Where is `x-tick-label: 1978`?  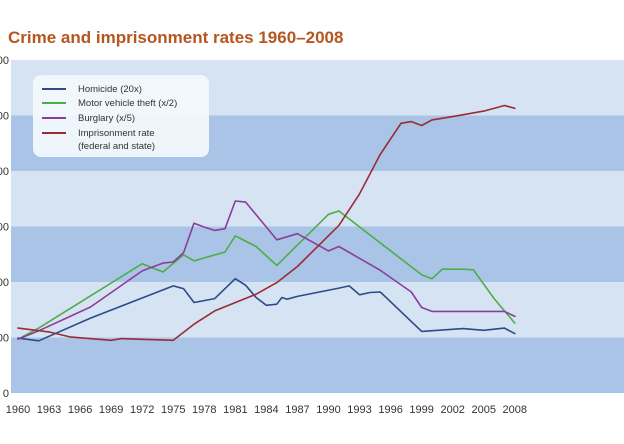
x-tick-label: 1978 is located at coordinates (204, 410).